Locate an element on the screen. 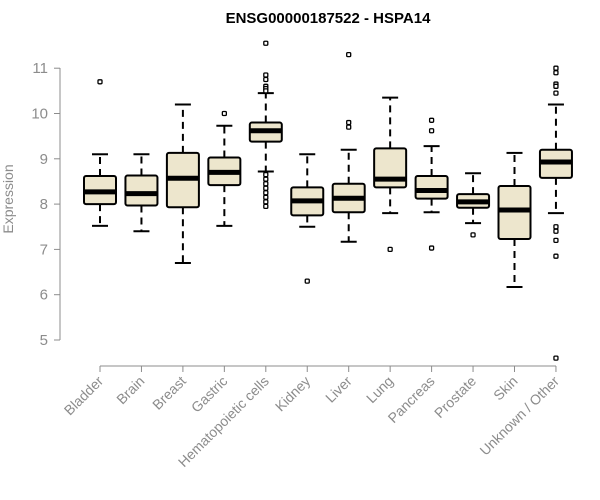  y-tick-label: 11 is located at coordinates (40, 68).